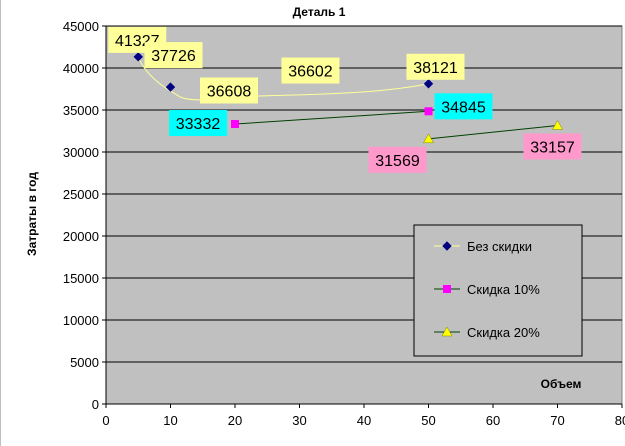 The image size is (625, 446). What do you see at coordinates (299, 420) in the screenshot?
I see `x-tick-label: 30` at bounding box center [299, 420].